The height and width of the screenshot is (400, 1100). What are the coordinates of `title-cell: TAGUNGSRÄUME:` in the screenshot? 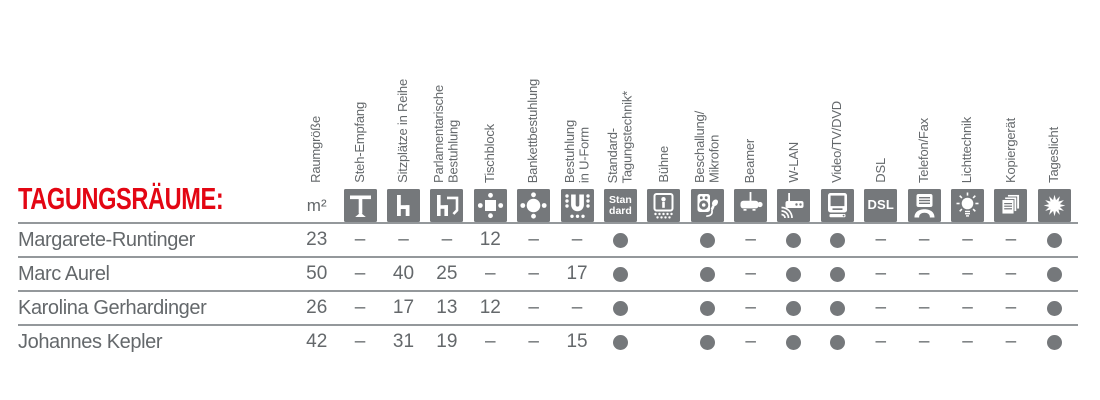 It's located at (156, 119).